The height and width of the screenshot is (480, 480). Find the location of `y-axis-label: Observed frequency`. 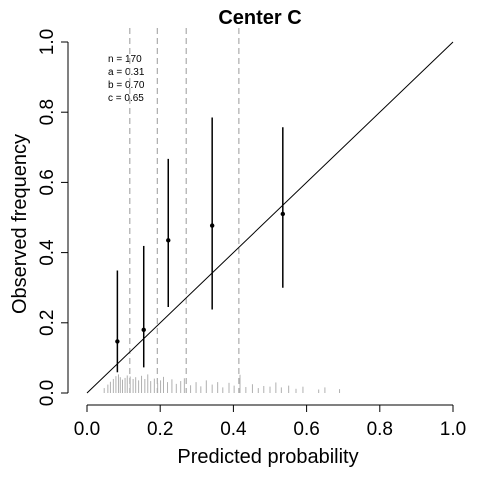

y-axis-label: Observed frequency is located at coordinates (20, 224).